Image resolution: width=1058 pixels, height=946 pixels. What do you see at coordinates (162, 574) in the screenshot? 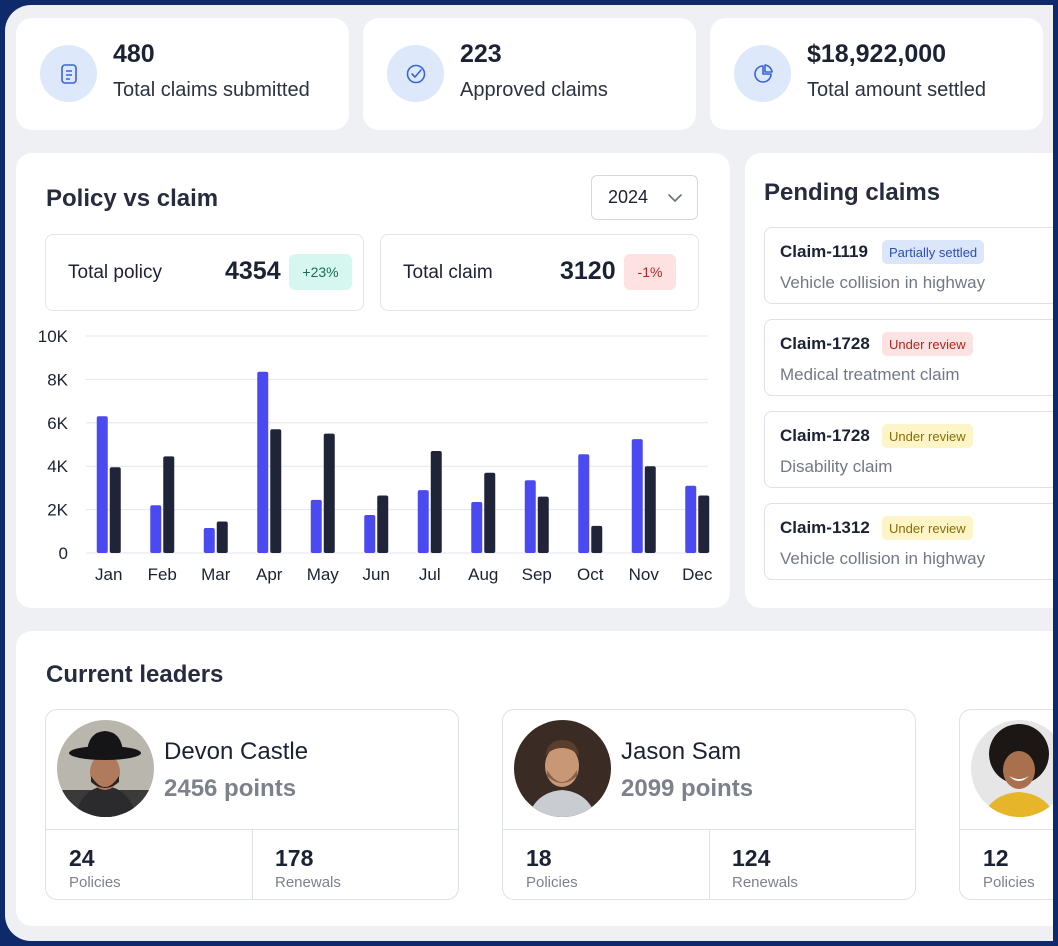
I see `x-tick-label: Feb` at bounding box center [162, 574].